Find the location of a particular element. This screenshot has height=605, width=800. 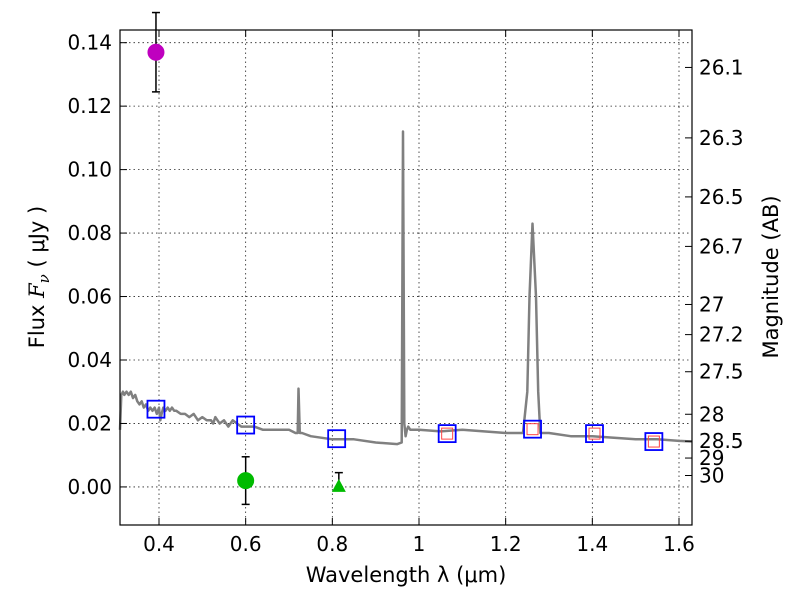

x-tick-label: 0.8 is located at coordinates (332, 544).